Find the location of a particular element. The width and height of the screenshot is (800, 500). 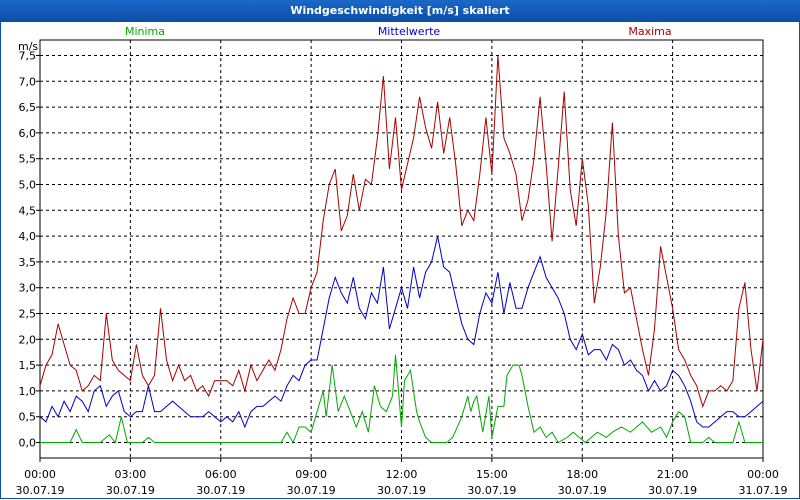

x-tick-time: 06:00 is located at coordinates (221, 474).